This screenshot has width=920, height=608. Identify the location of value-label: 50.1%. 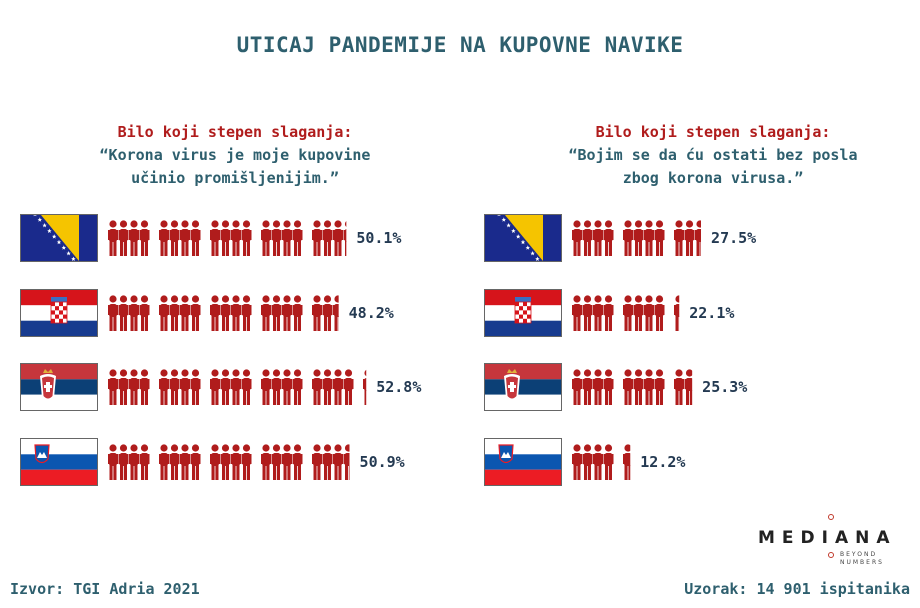
(379, 238).